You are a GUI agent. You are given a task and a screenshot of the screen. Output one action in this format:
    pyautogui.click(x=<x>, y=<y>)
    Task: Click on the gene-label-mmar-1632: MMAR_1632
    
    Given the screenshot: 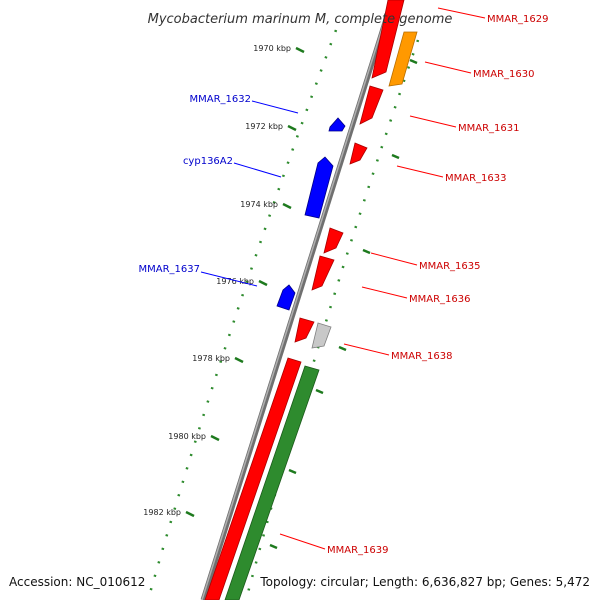 What is the action you would take?
    pyautogui.click(x=221, y=99)
    